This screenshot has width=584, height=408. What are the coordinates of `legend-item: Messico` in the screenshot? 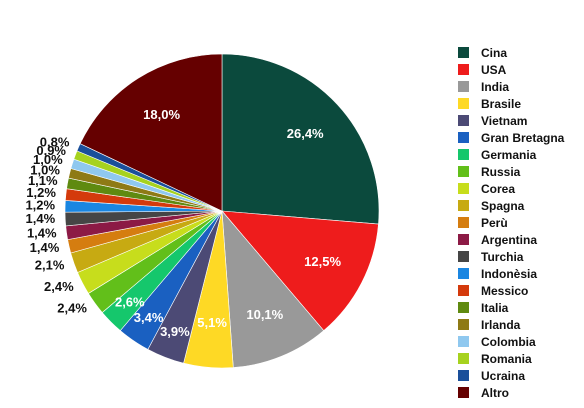 It's located at (511, 290).